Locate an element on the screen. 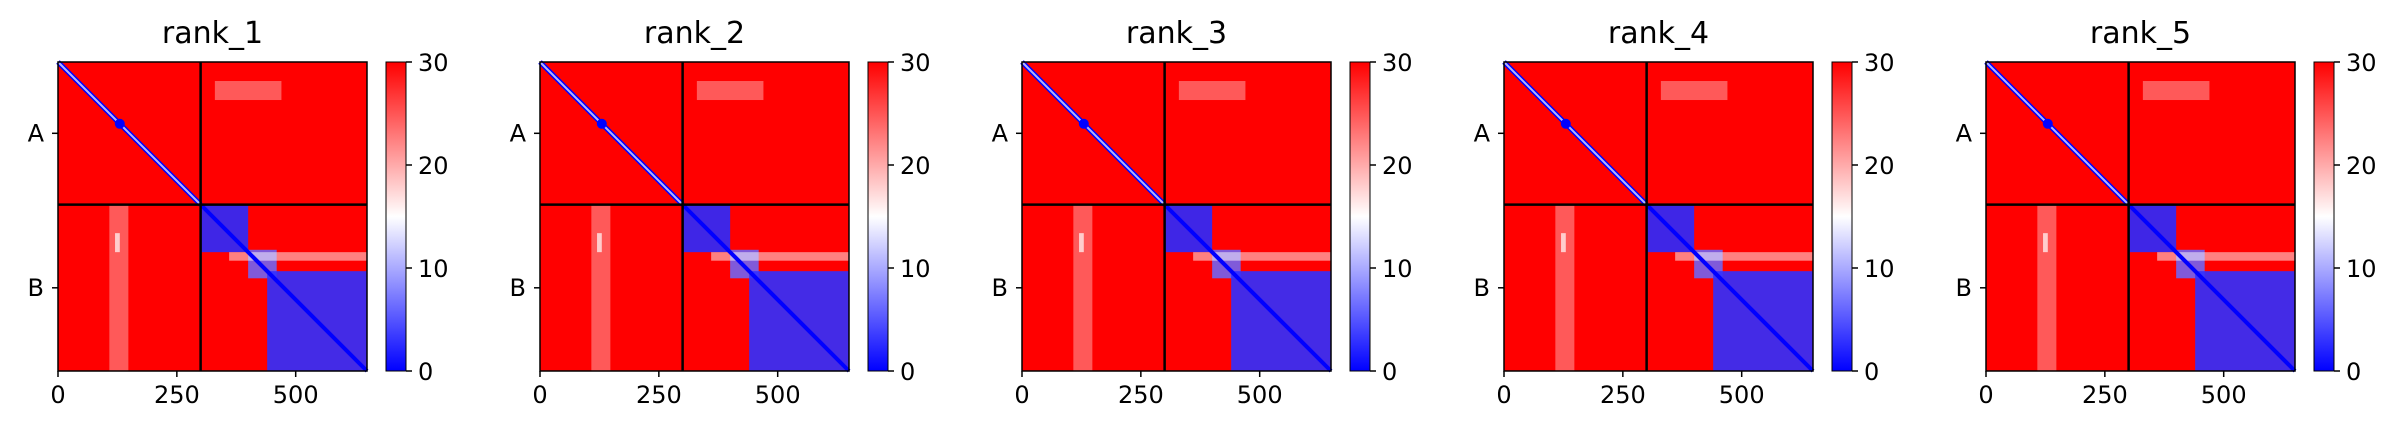  panel-title: rank_5 is located at coordinates (2140, 33).